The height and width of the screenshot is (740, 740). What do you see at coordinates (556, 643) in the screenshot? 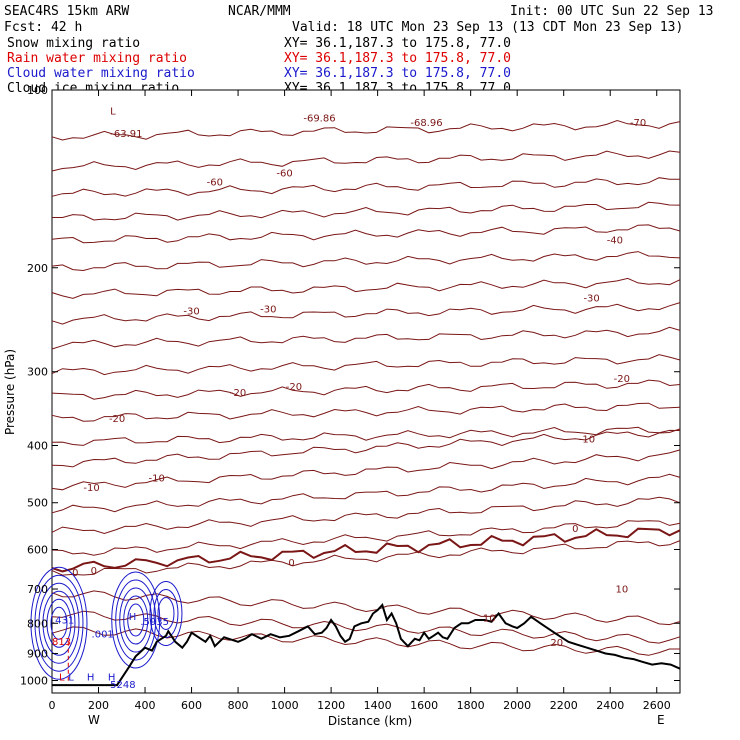
I see `contour-label: 20` at bounding box center [556, 643].